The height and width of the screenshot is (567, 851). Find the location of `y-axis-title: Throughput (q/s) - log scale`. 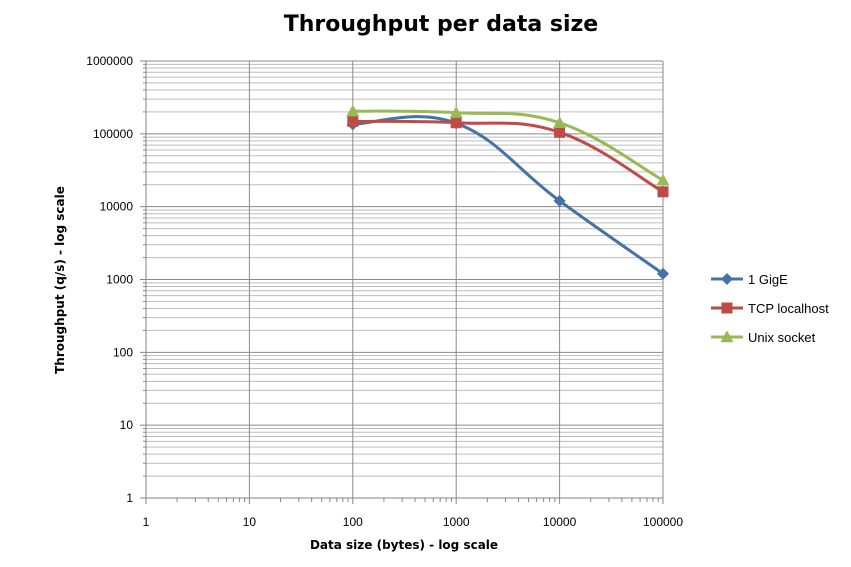

y-axis-title: Throughput (q/s) - log scale is located at coordinates (60, 280).